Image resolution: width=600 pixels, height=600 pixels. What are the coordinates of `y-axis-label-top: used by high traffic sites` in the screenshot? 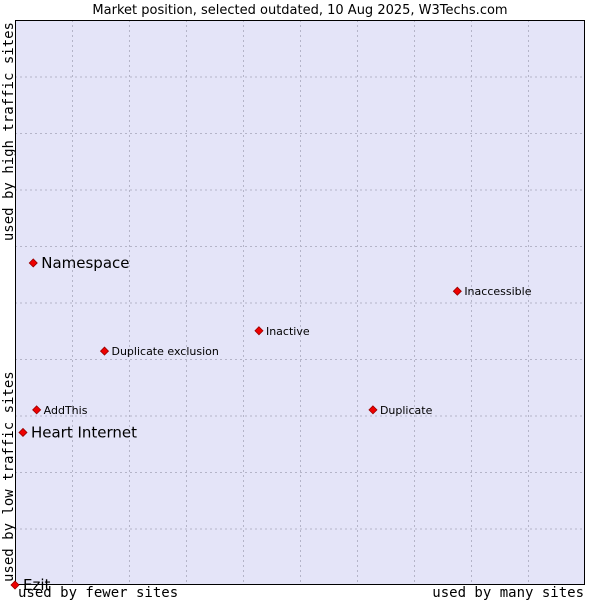 It's located at (9, 131).